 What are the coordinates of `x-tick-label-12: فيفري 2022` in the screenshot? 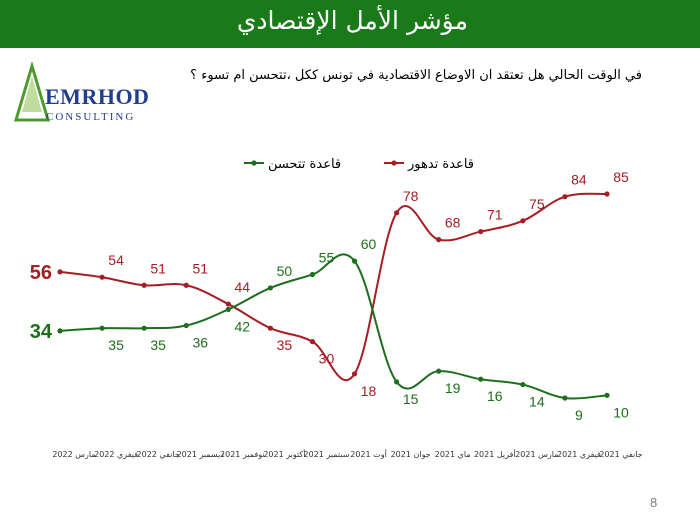 It's located at (116, 454).